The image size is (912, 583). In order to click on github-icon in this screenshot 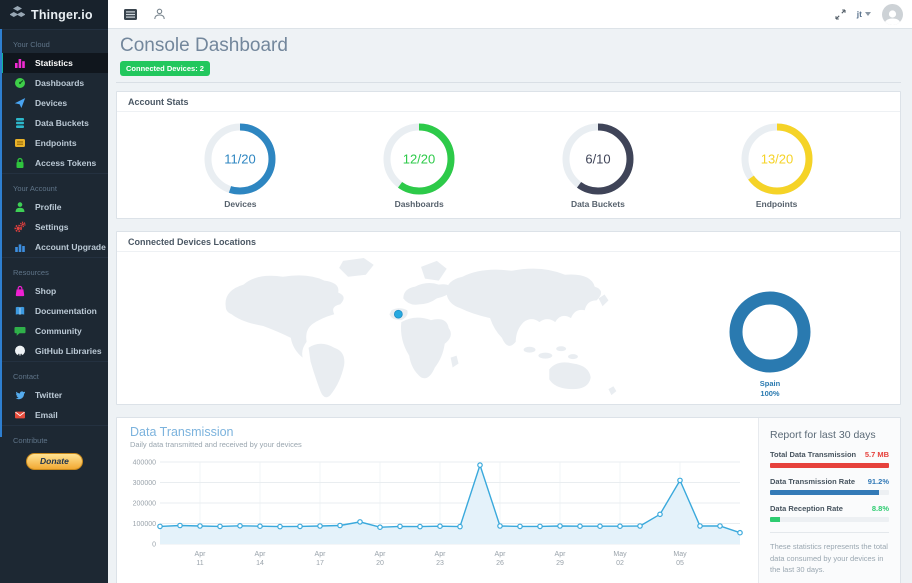, I will do `click(19, 351)`.